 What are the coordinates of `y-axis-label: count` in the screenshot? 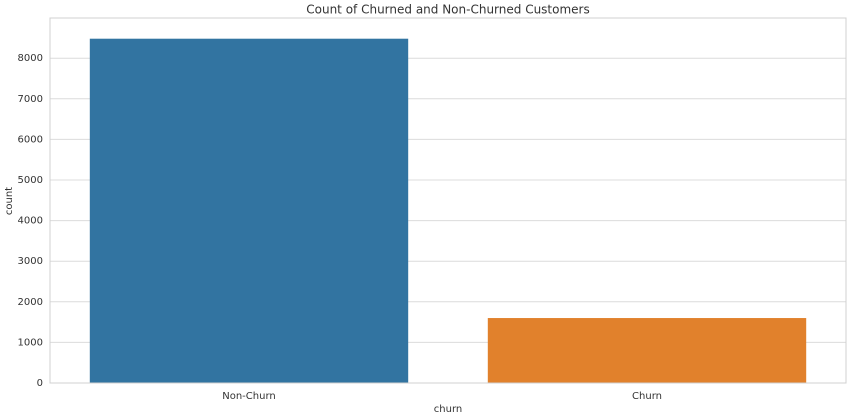 It's located at (9, 201).